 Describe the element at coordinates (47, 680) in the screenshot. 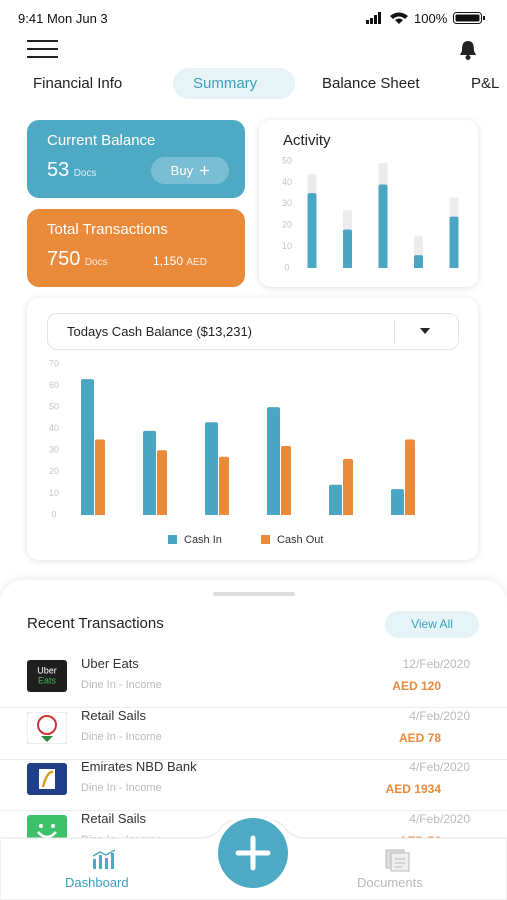

I see `logo-text: Eats` at that location.